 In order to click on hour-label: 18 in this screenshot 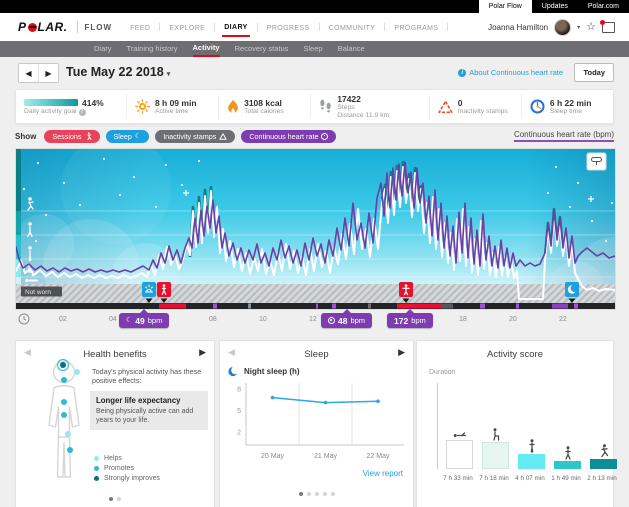, I will do `click(463, 319)`.